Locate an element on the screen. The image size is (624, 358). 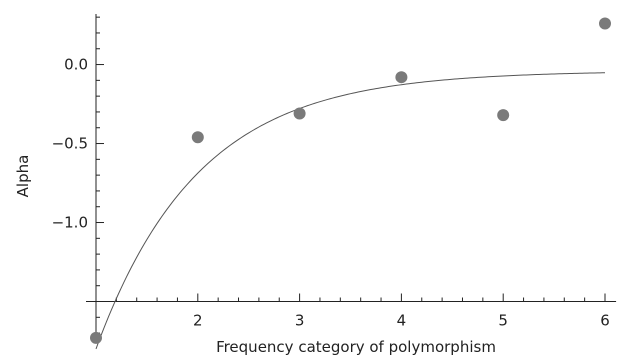
x-tick-label: 6 is located at coordinates (605, 321).